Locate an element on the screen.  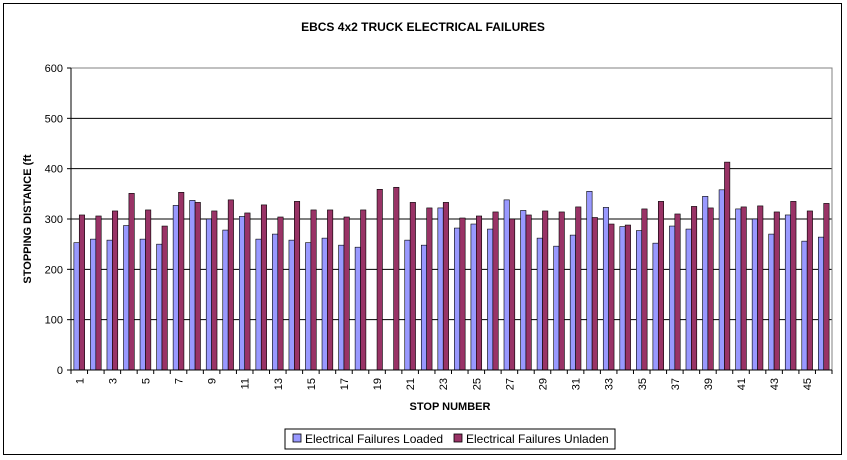
y-axis: 0 100 200 300 400 500 600 is located at coordinates (58, 220).